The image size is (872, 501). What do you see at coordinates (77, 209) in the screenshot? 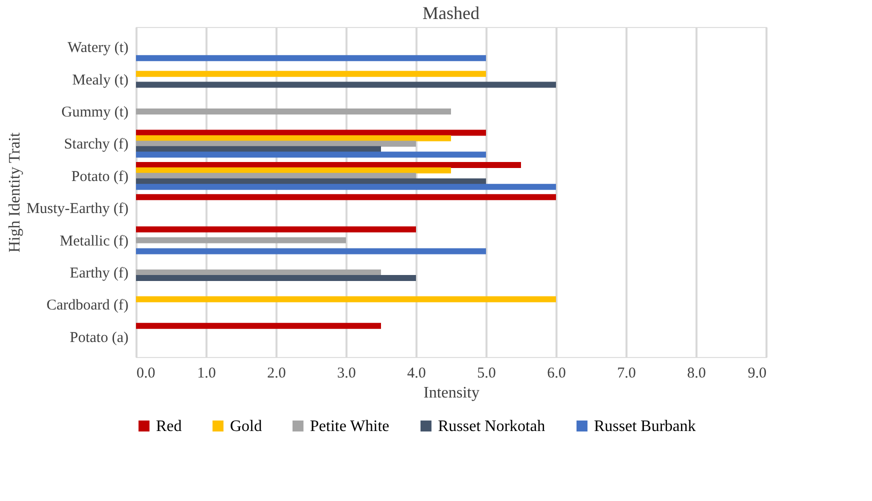
I see `y-tick-label: Musty-Earthy (f)` at bounding box center [77, 209].